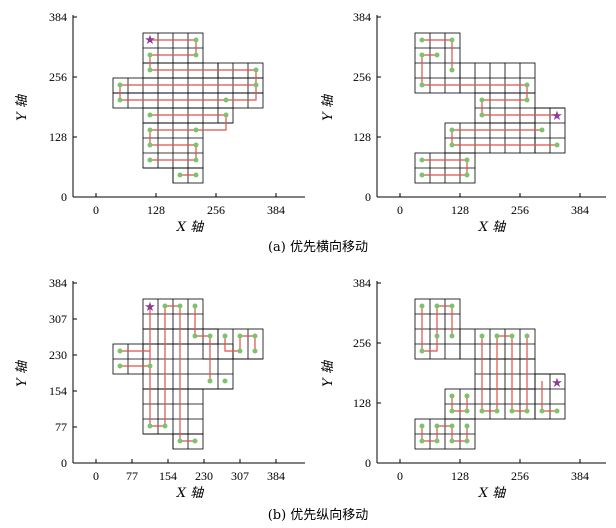 This screenshot has height=528, width=616. Describe the element at coordinates (240, 476) in the screenshot. I see `x-tick-label: 307` at that location.